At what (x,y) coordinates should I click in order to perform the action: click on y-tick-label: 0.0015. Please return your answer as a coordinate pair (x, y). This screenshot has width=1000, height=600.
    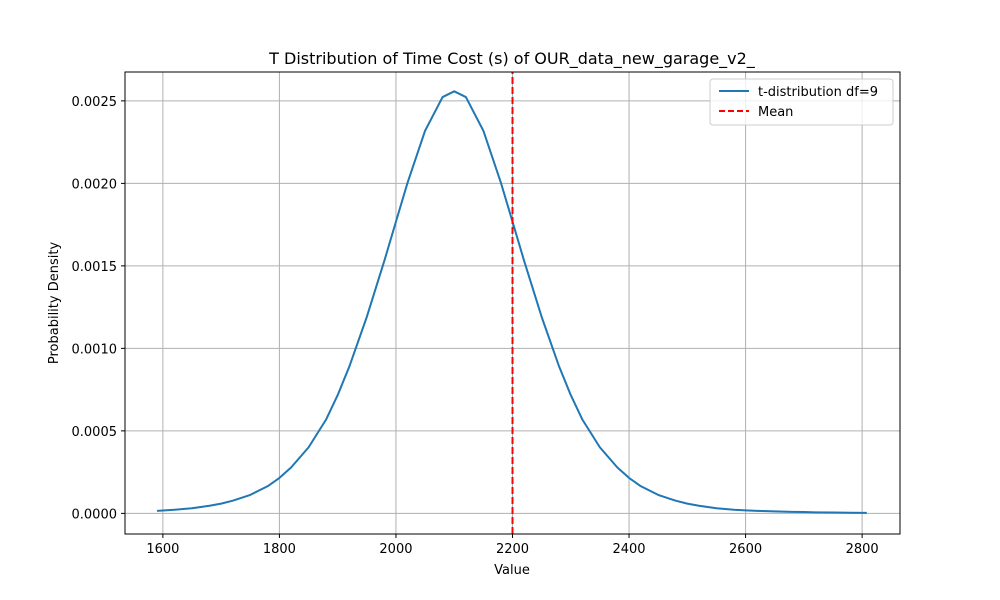
    Looking at the image, I should click on (95, 267).